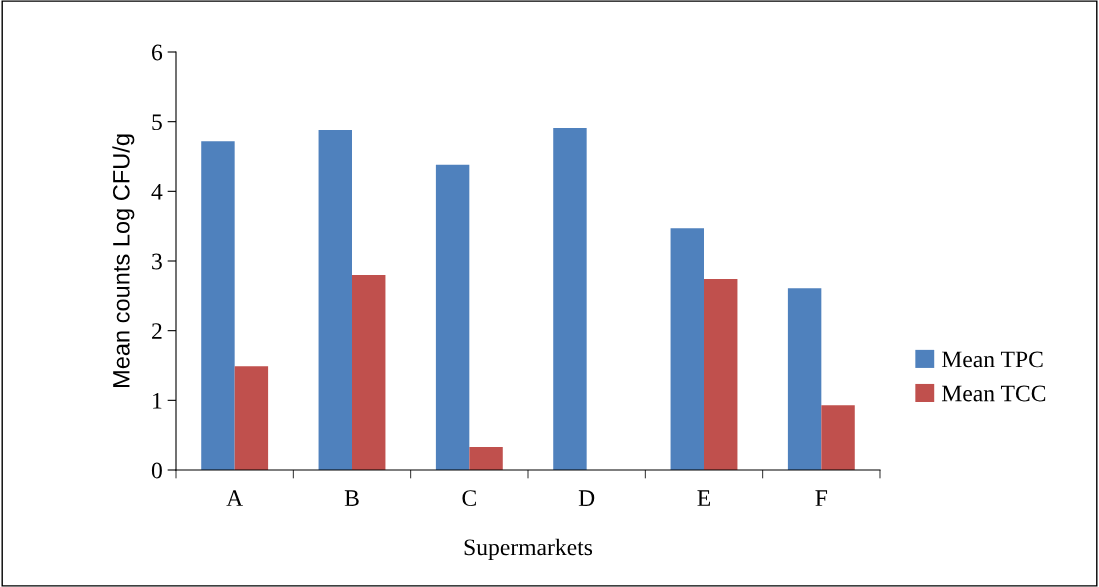  Describe the element at coordinates (586, 498) in the screenshot. I see `x-tick-label: D` at that location.